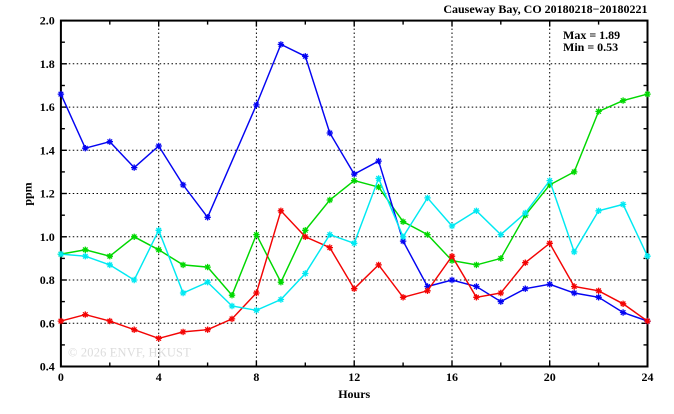  Describe the element at coordinates (648, 377) in the screenshot. I see `svg-text: 24` at that location.